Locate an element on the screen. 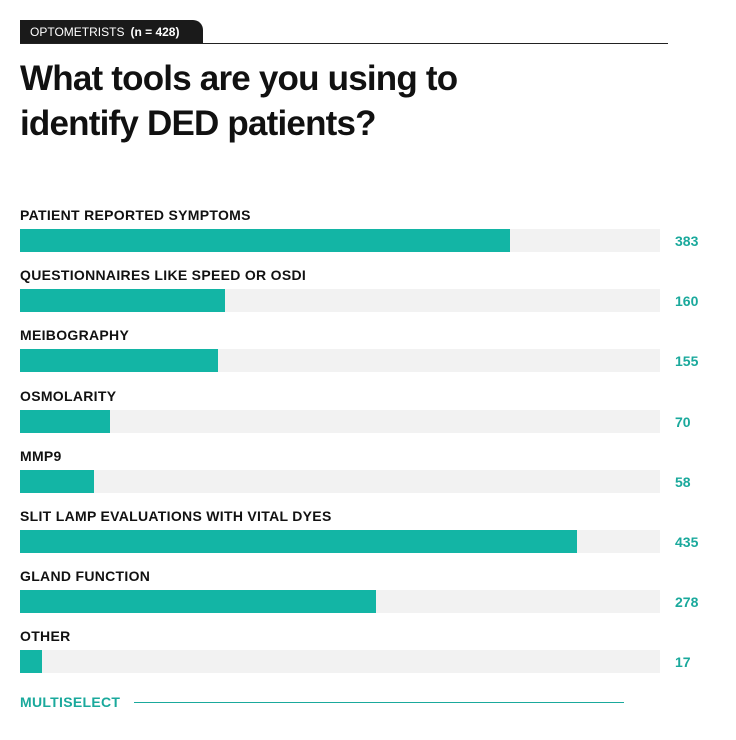 Image resolution: width=736 pixels, height=740 pixels. group-pill: OPTOMETRISTS (n = 428) is located at coordinates (111, 32).